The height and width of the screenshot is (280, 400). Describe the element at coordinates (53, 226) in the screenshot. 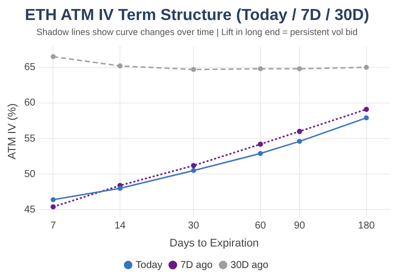

I see `x-tick-label: 7` at that location.